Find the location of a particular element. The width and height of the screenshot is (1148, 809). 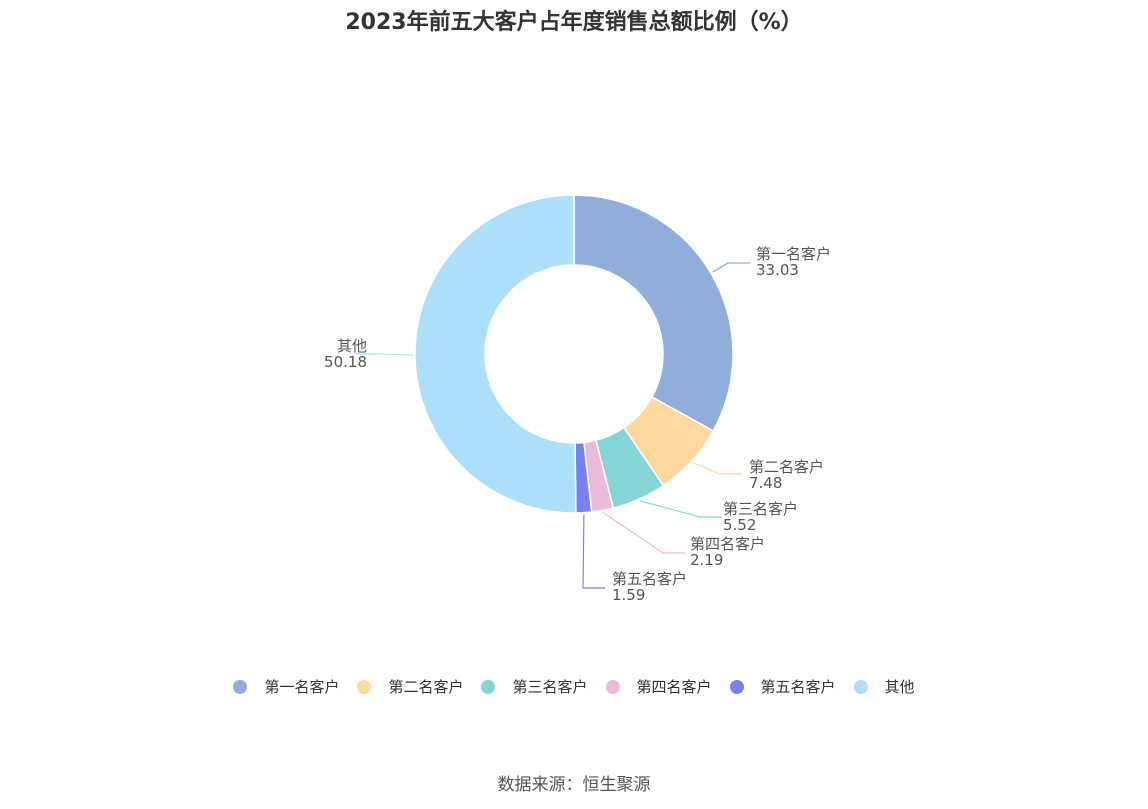

legend-label: 第五名客户 is located at coordinates (798, 687).